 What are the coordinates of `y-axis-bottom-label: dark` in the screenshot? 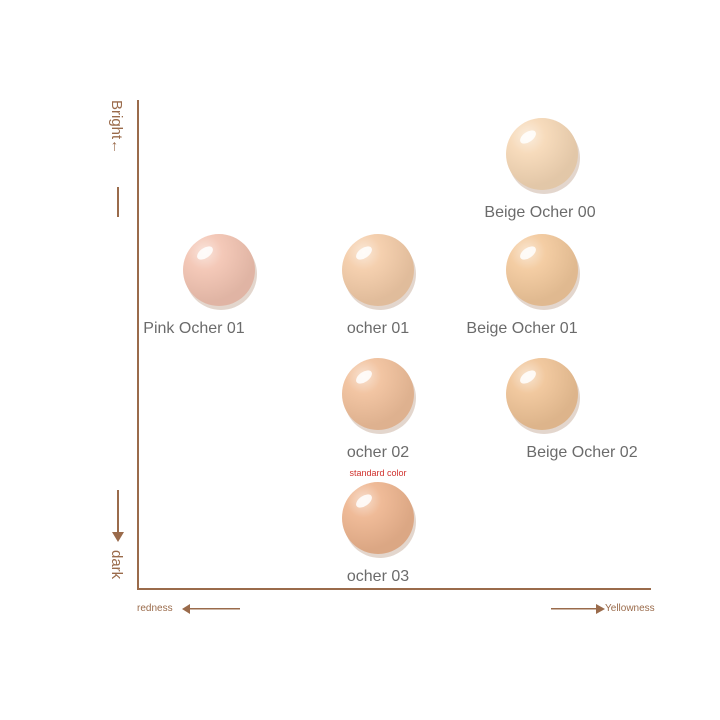 It's located at (116, 565).